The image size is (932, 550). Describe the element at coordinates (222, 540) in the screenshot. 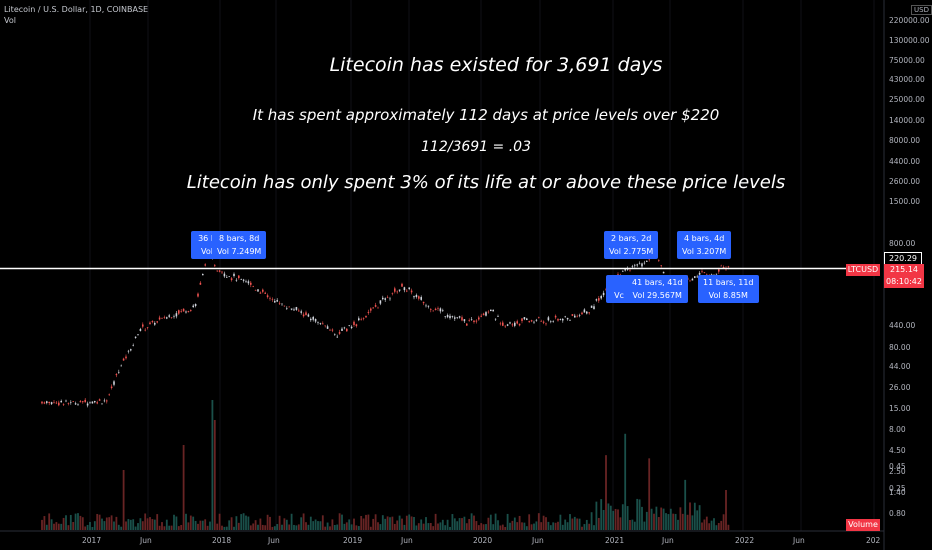

I see `time-scale-tick: 2018` at that location.